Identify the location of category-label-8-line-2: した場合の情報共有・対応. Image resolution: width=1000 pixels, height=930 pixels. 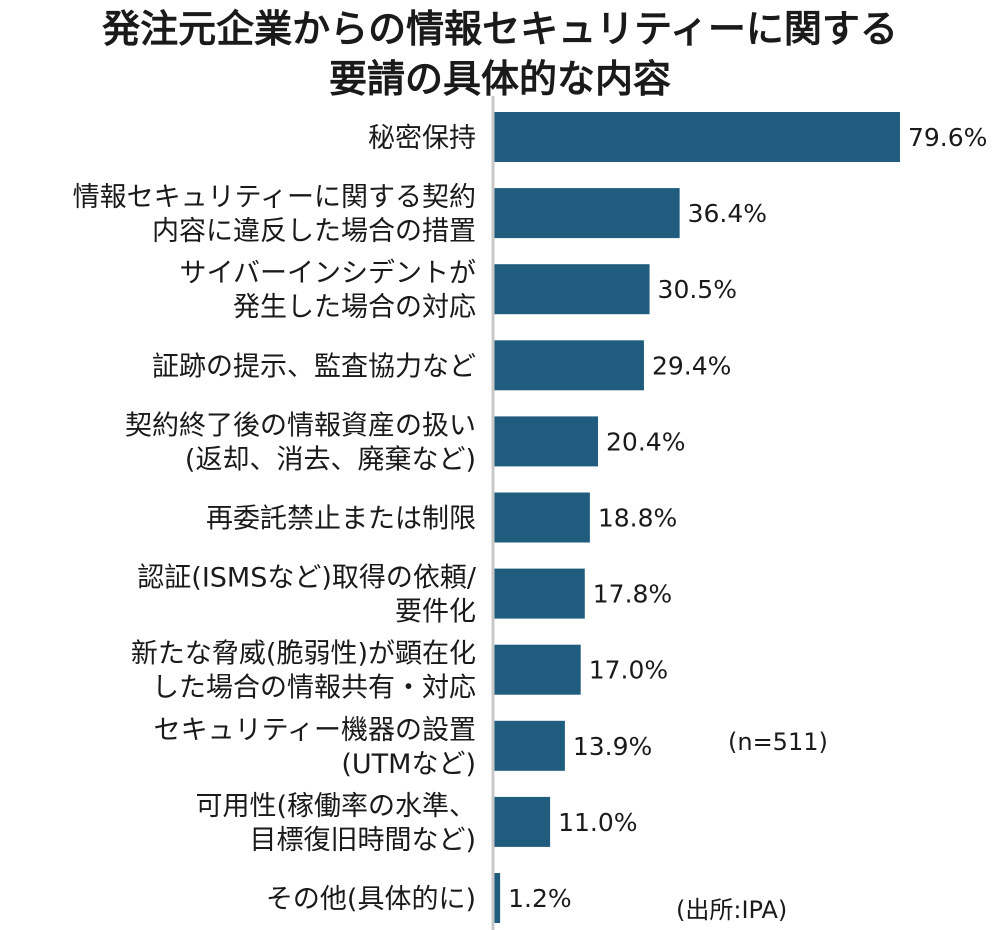
(314, 688).